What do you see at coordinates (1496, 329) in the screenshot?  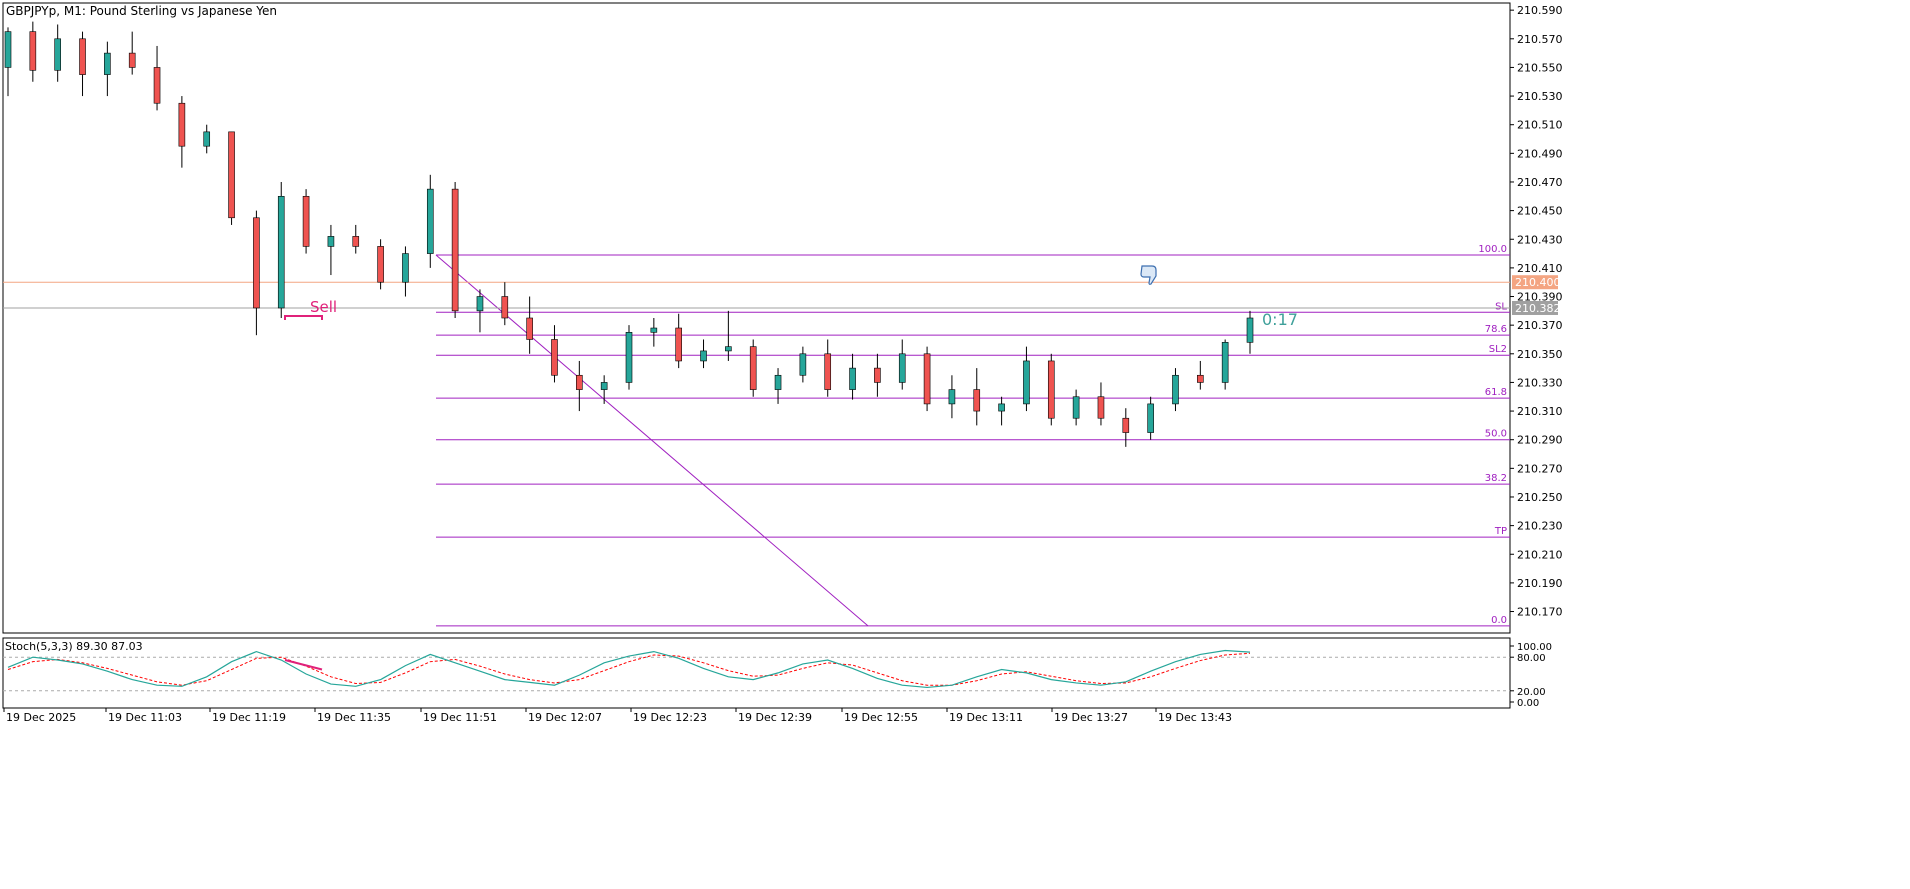 I see `fib-level-label: 78.6` at bounding box center [1496, 329].